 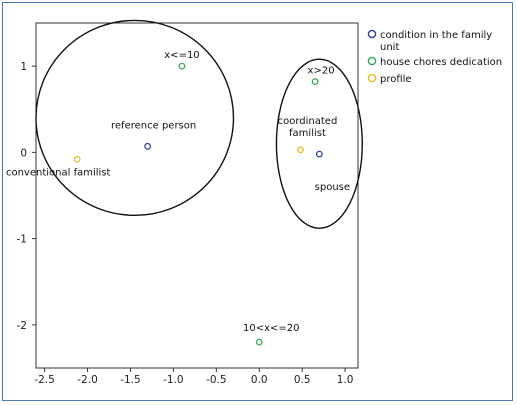 What do you see at coordinates (216, 380) in the screenshot?
I see `x-tick-label: -0.5` at bounding box center [216, 380].